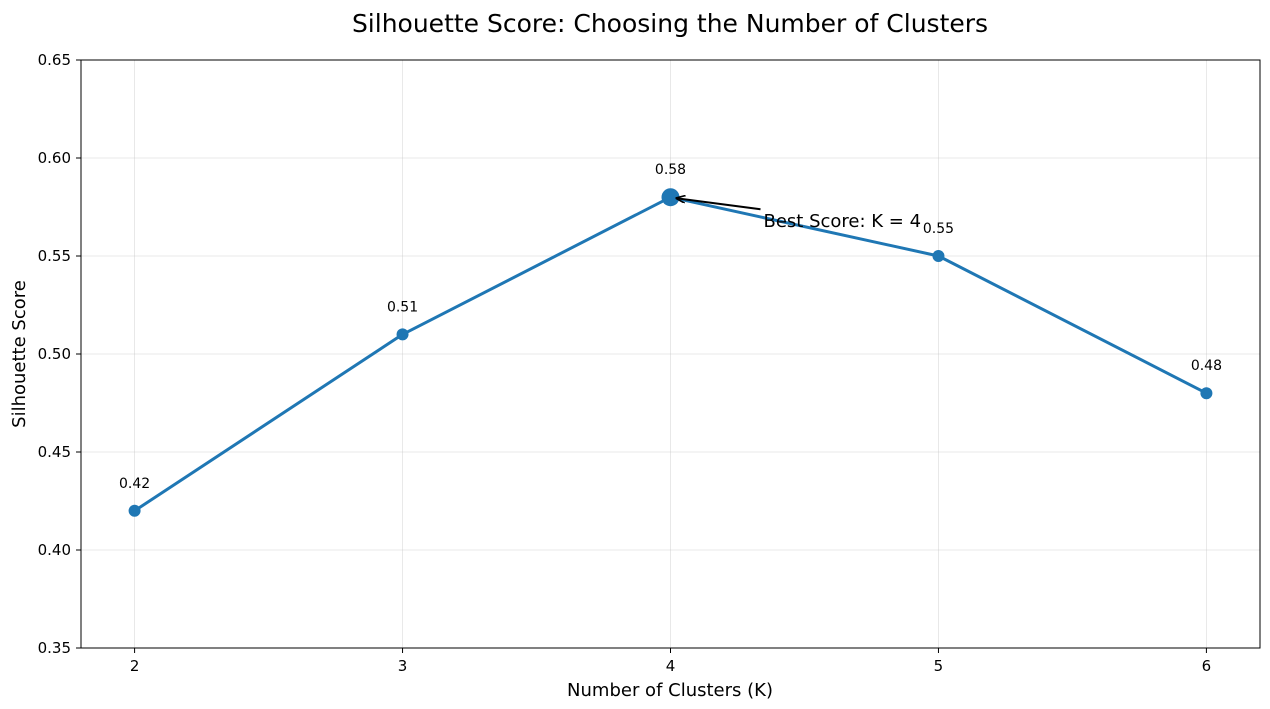  What do you see at coordinates (54, 452) in the screenshot?
I see `y-tick-label: 0.45` at bounding box center [54, 452].